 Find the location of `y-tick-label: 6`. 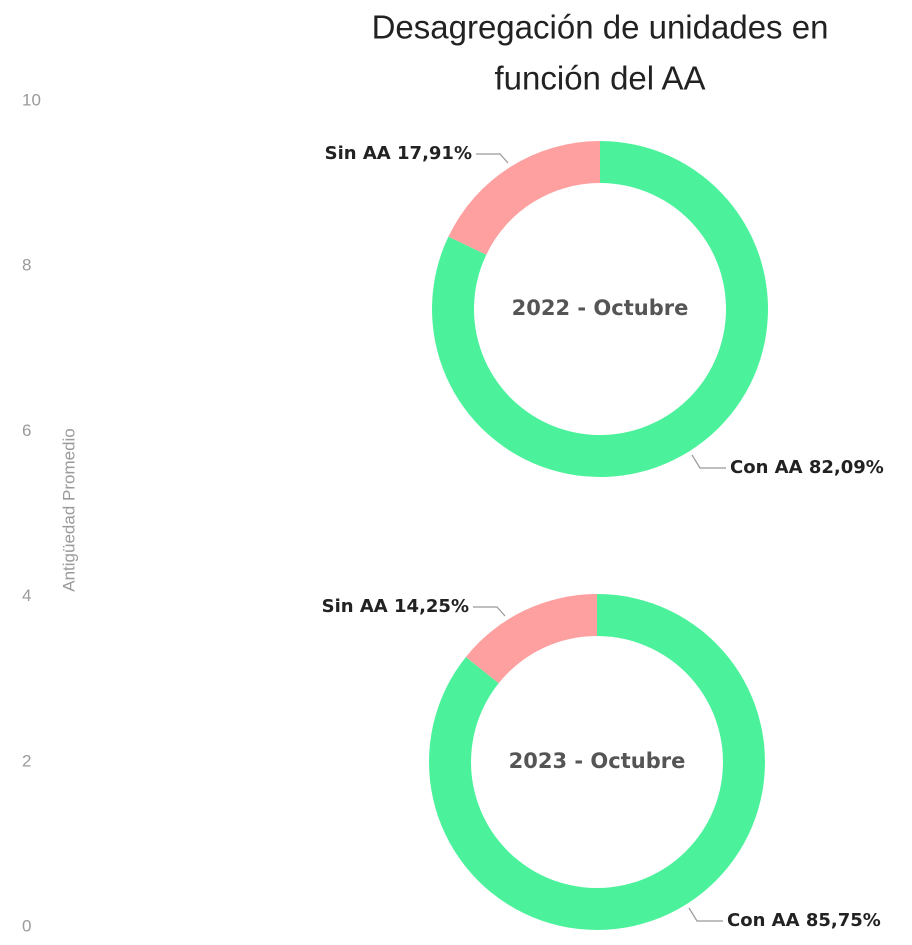

y-tick-label: 6 is located at coordinates (26, 430).